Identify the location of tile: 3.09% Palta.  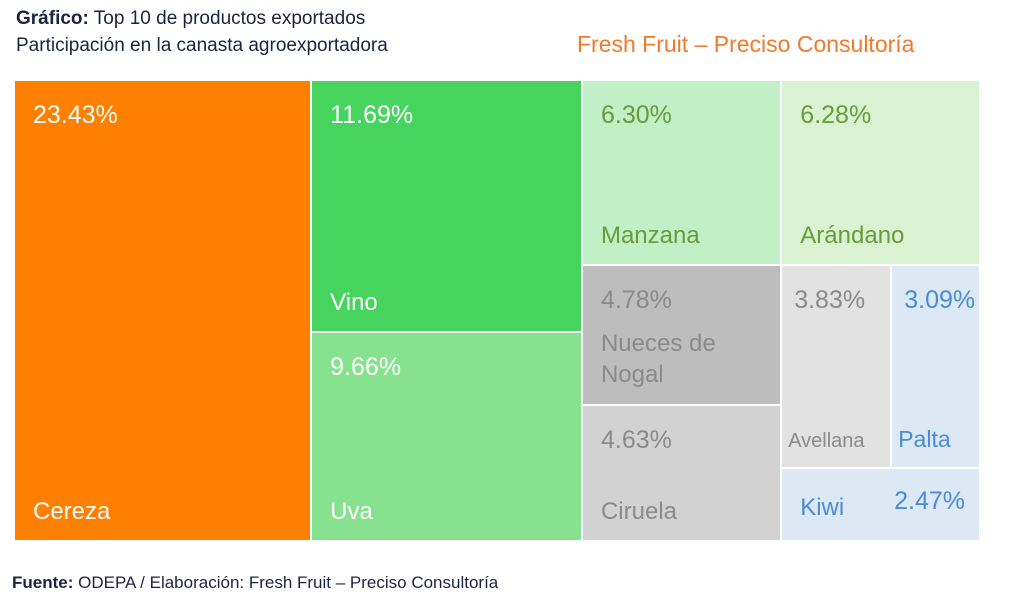
(935, 366).